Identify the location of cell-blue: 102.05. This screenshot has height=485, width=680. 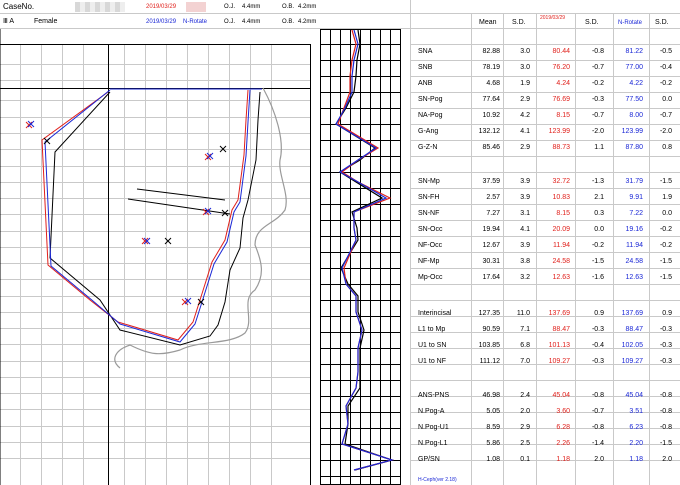
(632, 345).